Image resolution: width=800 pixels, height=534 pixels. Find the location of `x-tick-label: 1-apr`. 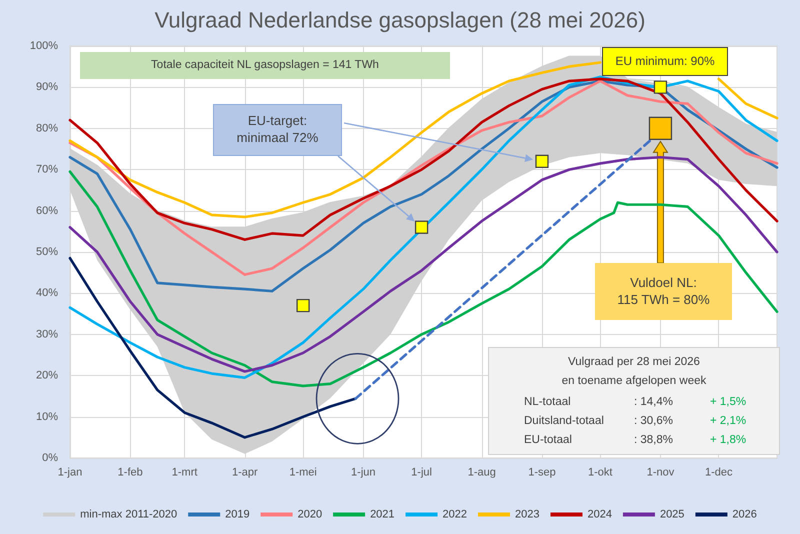

x-tick-label: 1-apr is located at coordinates (245, 472).